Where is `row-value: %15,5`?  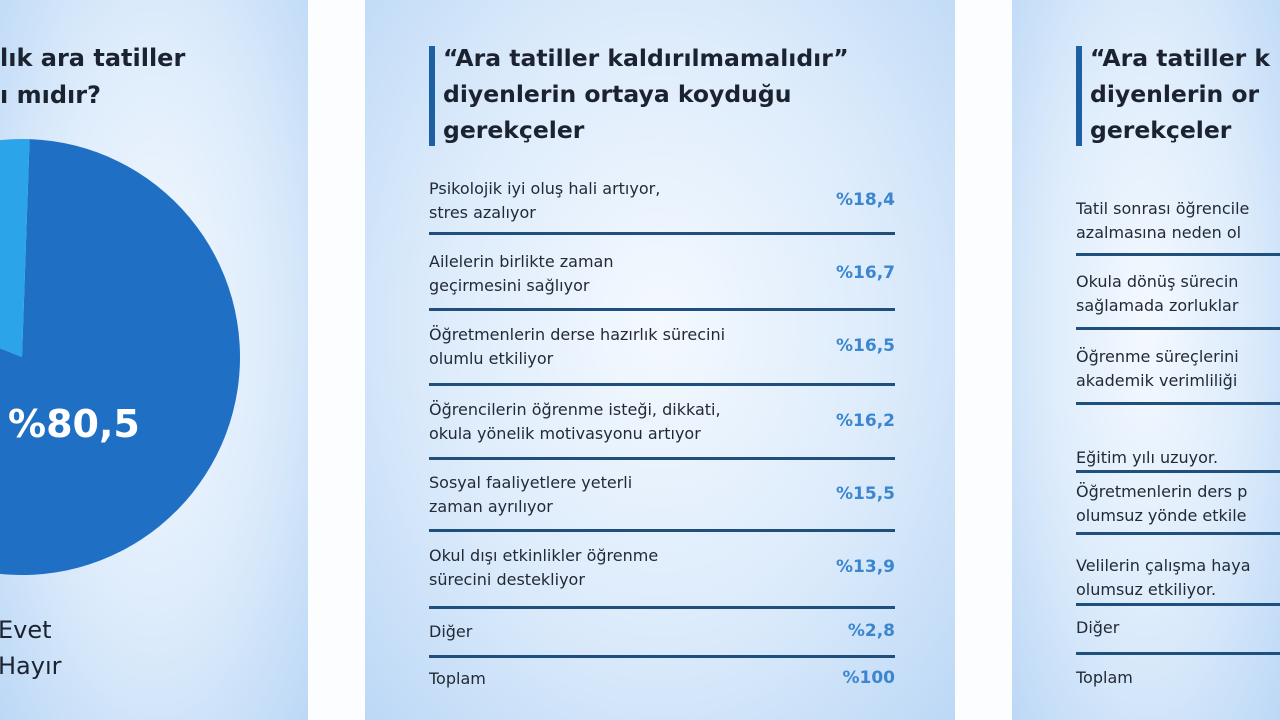
row-value: %15,5 is located at coordinates (865, 494).